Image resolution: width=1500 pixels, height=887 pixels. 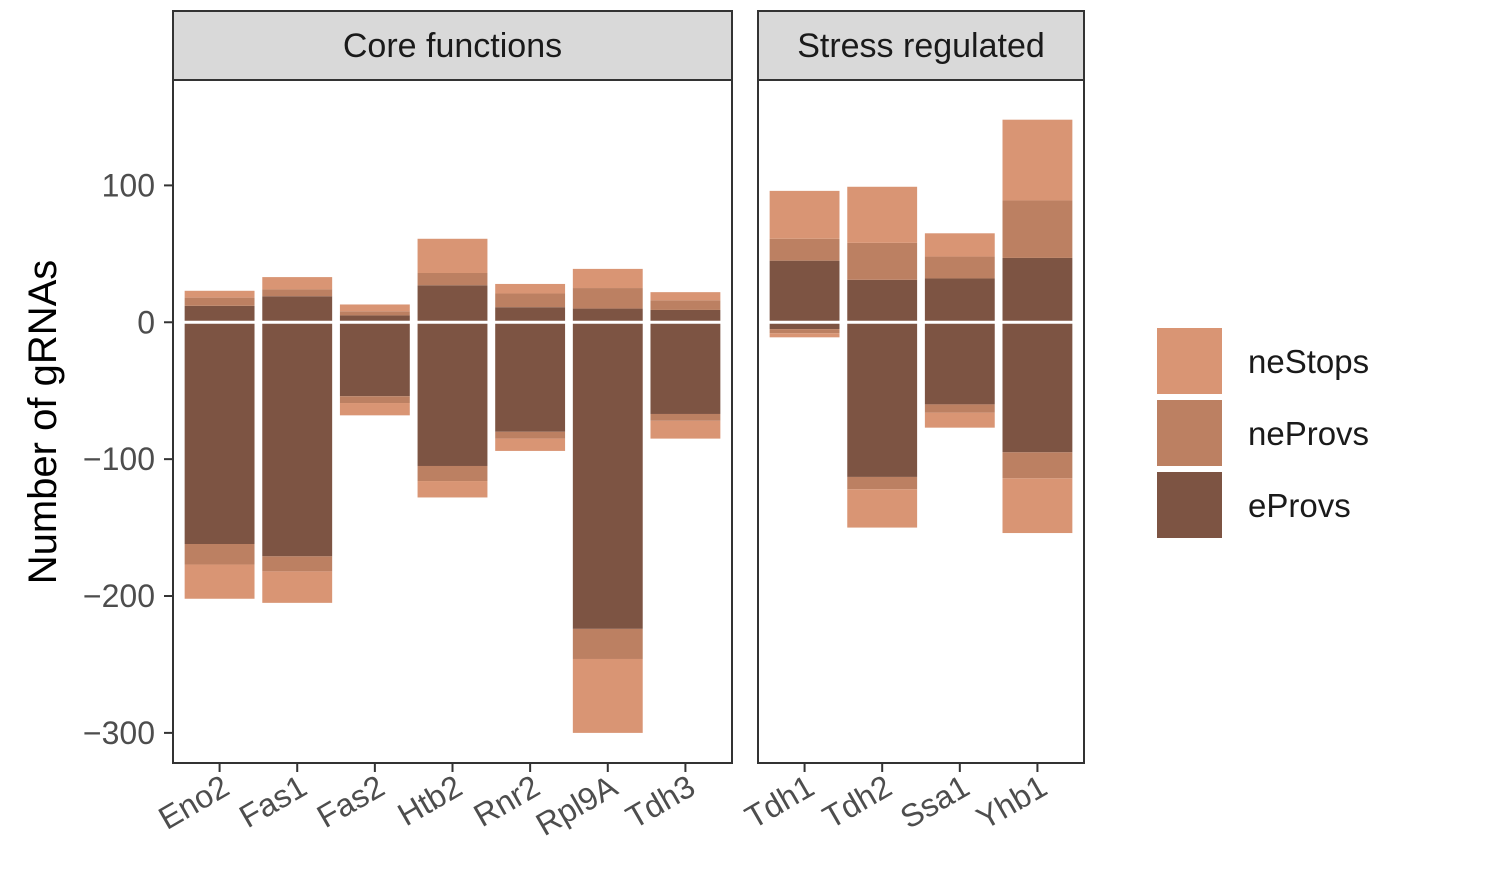 What do you see at coordinates (128, 185) in the screenshot?
I see `y-tick-label: 100` at bounding box center [128, 185].